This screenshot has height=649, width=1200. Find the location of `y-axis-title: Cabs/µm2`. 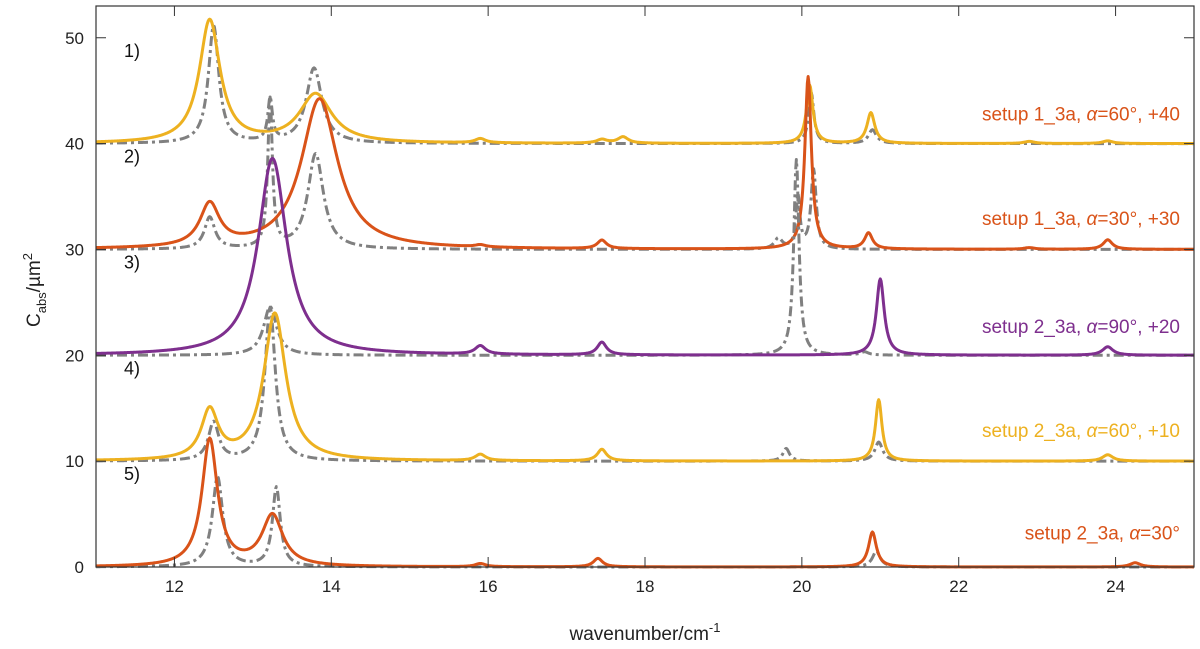

y-axis-title: Cabs/µm2 is located at coordinates (34, 290).